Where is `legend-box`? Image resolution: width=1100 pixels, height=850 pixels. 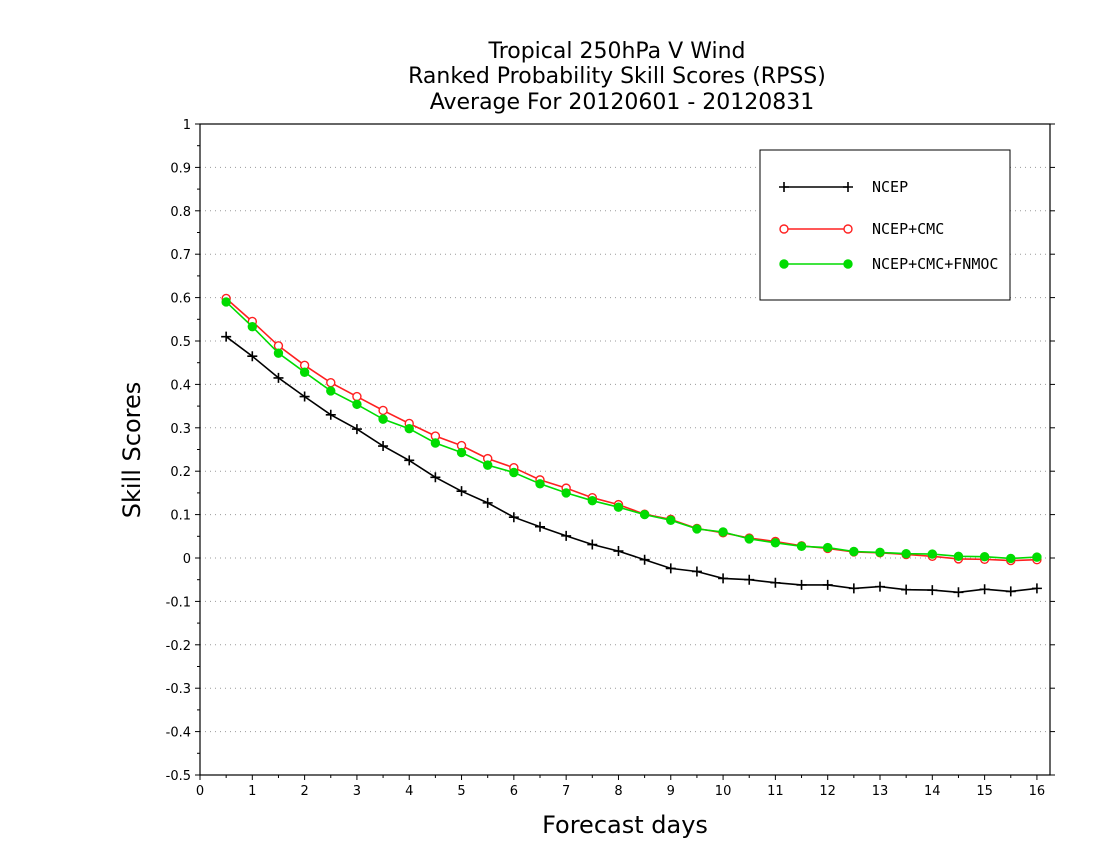 legend-box is located at coordinates (885, 225).